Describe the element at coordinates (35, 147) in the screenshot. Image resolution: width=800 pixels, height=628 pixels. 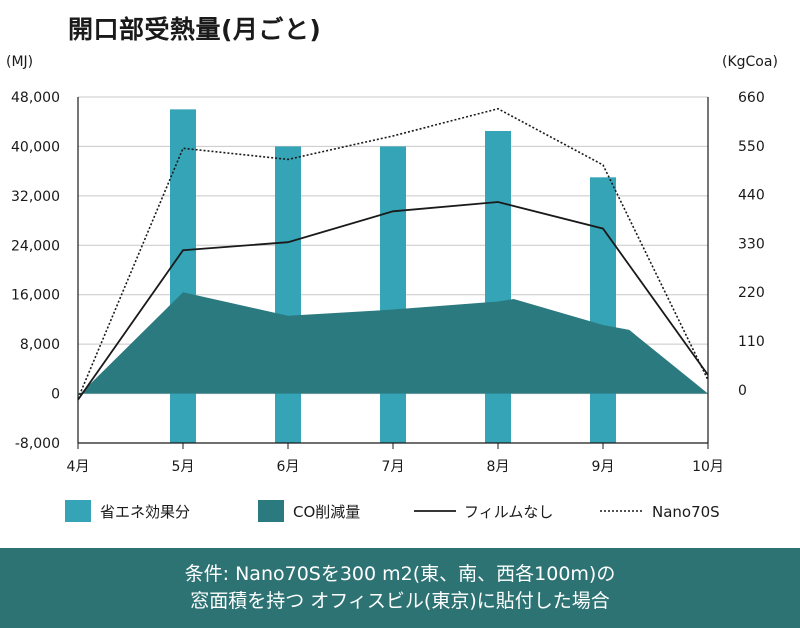
I see `left-tick-label: 40,000` at that location.